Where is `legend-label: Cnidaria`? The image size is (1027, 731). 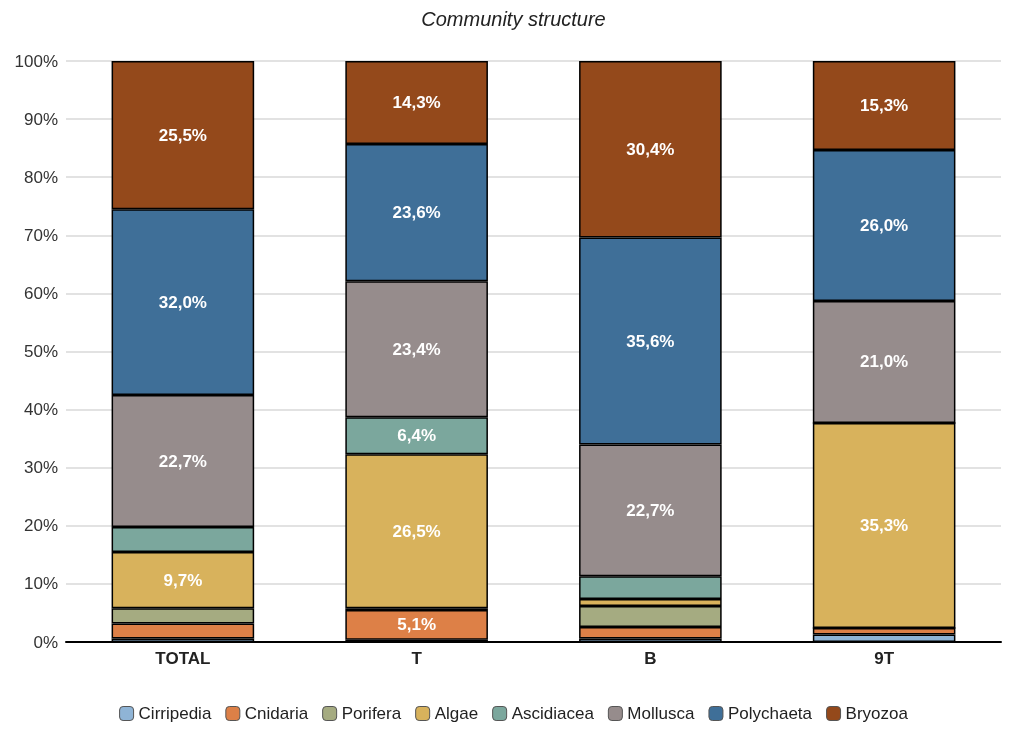
legend-label: Cnidaria is located at coordinates (276, 713).